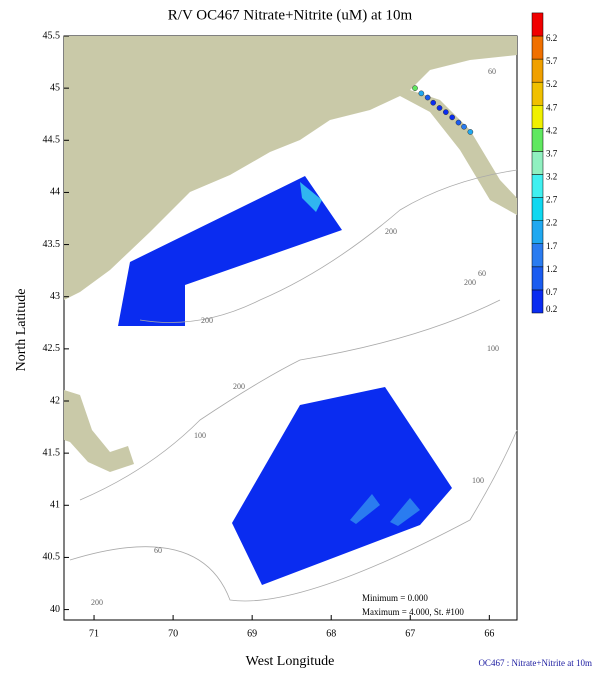 The height and width of the screenshot is (677, 597). I want to click on map-title: R/V OC467 Nitrate+Nitrite (uM) at 10m, so click(290, 15).